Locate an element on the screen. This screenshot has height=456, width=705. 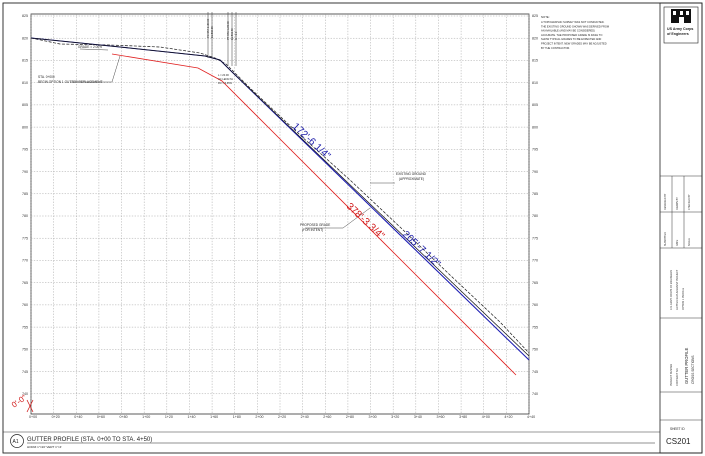
svg-text: DRAWN BY is located at coordinates (677, 203).